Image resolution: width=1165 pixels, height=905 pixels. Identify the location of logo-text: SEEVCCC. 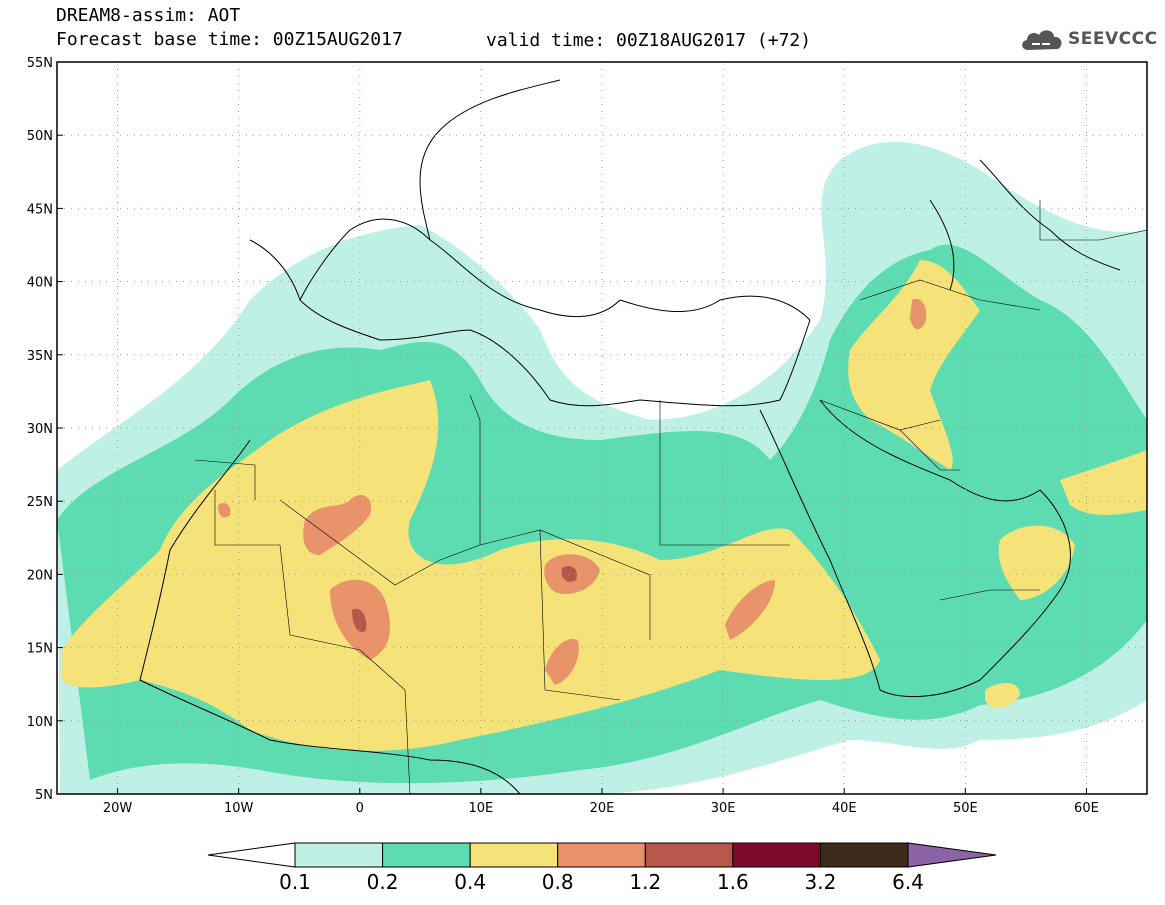
(1113, 39).